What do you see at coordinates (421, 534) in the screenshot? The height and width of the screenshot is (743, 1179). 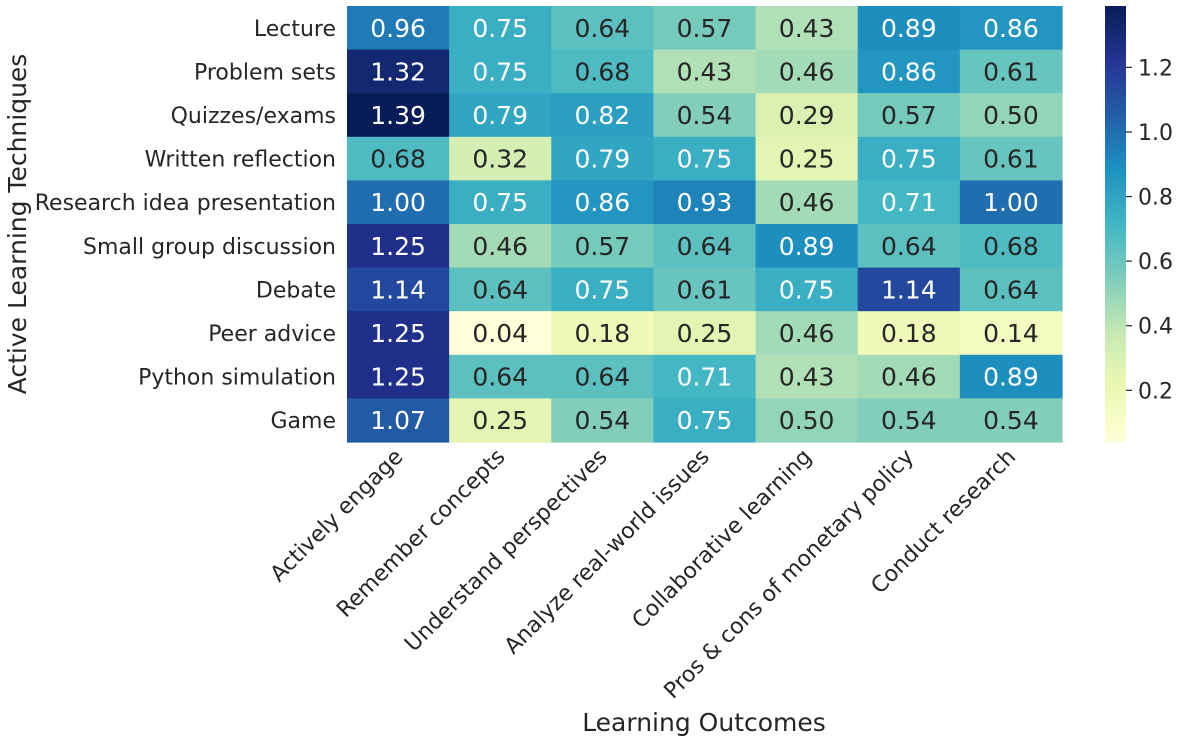 I see `column-tick-label: Remember concepts` at bounding box center [421, 534].